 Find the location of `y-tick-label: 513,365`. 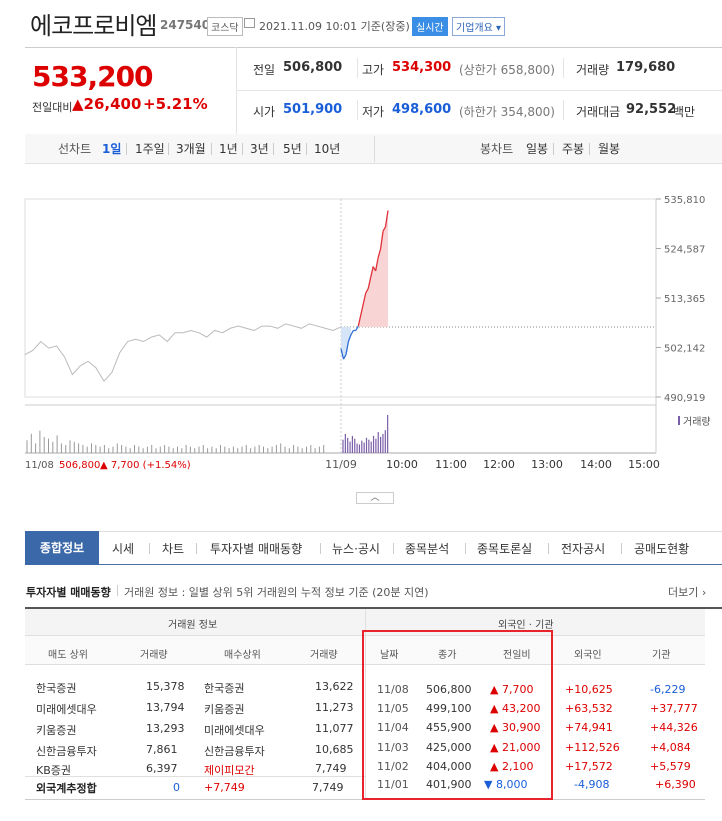

y-tick-label: 513,365 is located at coordinates (684, 299).